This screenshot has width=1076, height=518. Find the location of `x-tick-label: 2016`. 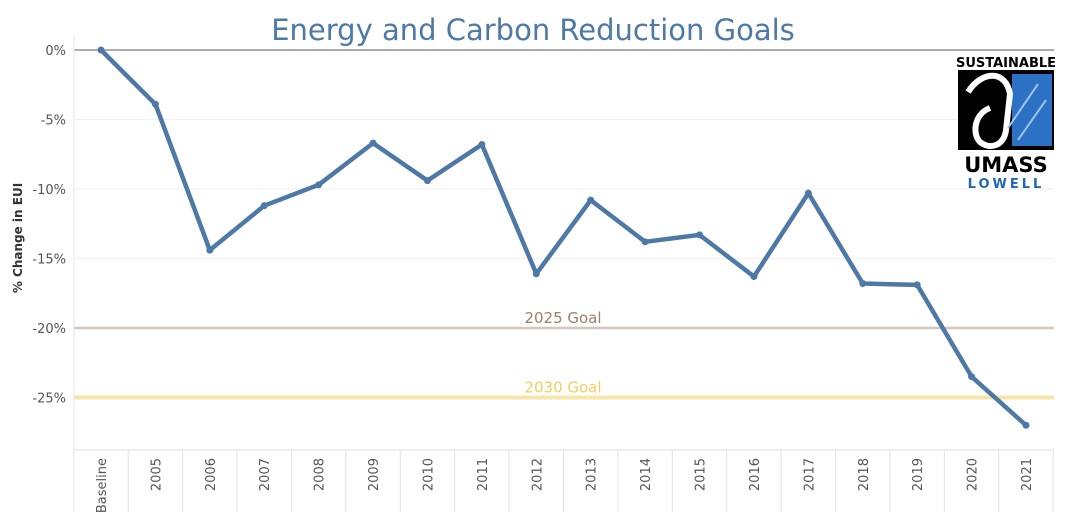

x-tick-label: 2016 is located at coordinates (755, 474).